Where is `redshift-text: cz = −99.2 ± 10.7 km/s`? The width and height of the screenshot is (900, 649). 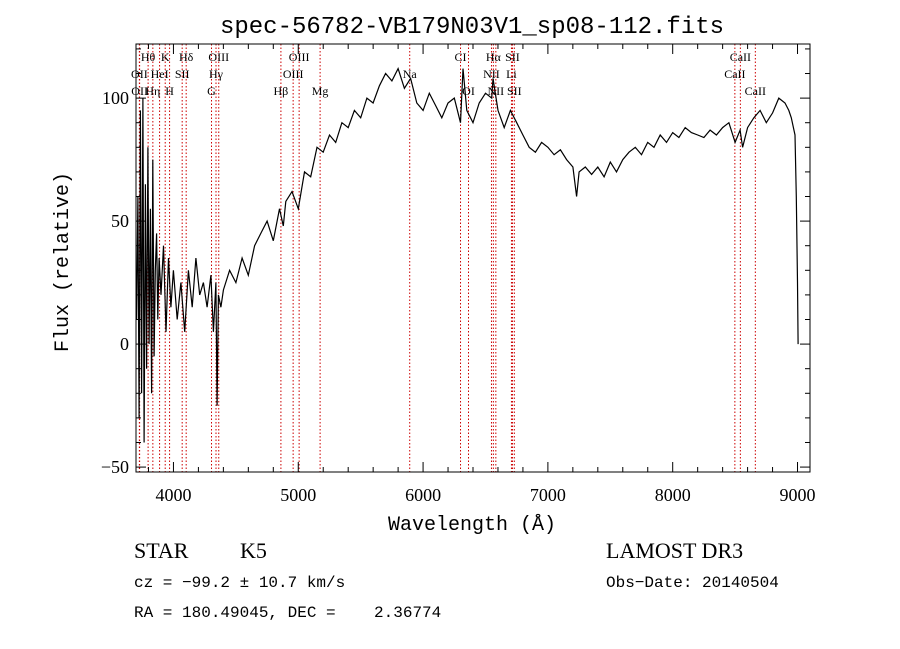
redshift-text: cz = −99.2 ± 10.7 km/s is located at coordinates (240, 583).